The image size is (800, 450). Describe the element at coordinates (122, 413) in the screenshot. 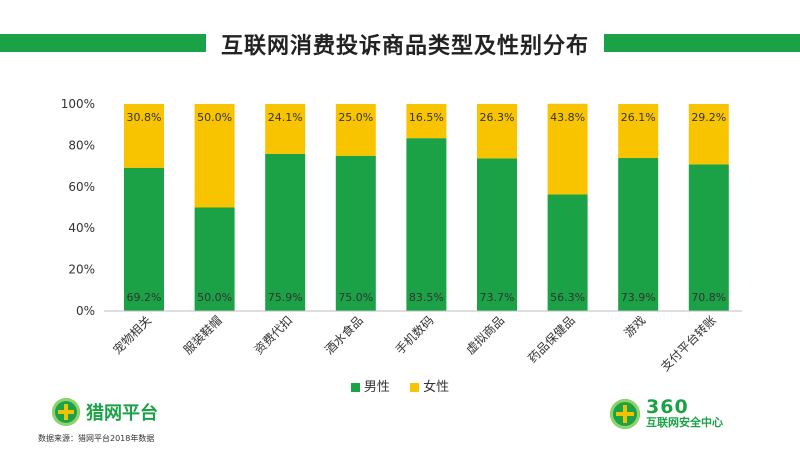

I see `lieweng-logo-text: 猎网平台` at that location.